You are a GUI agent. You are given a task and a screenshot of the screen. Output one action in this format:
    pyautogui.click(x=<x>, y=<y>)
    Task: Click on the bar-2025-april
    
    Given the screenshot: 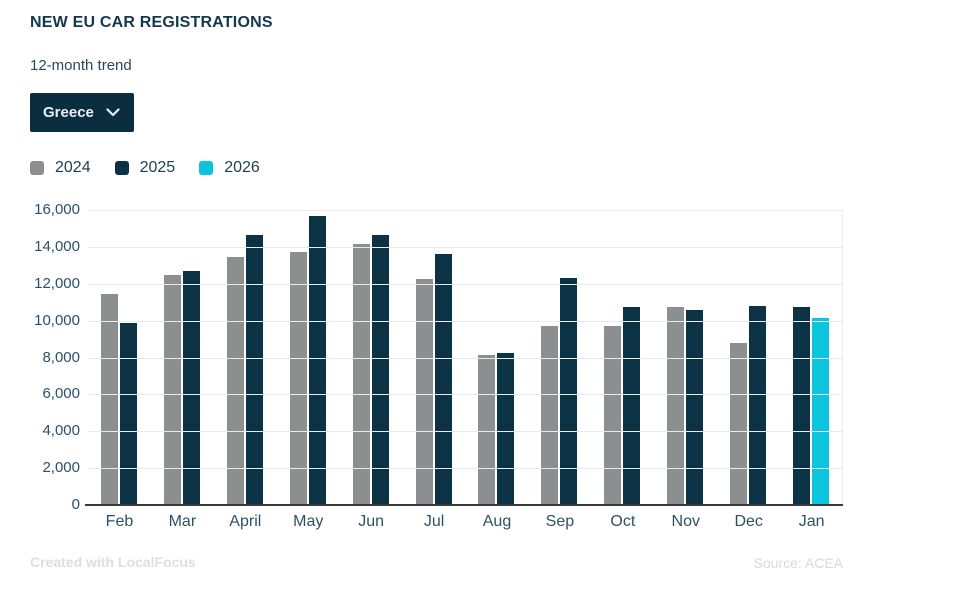 What is the action you would take?
    pyautogui.click(x=255, y=369)
    